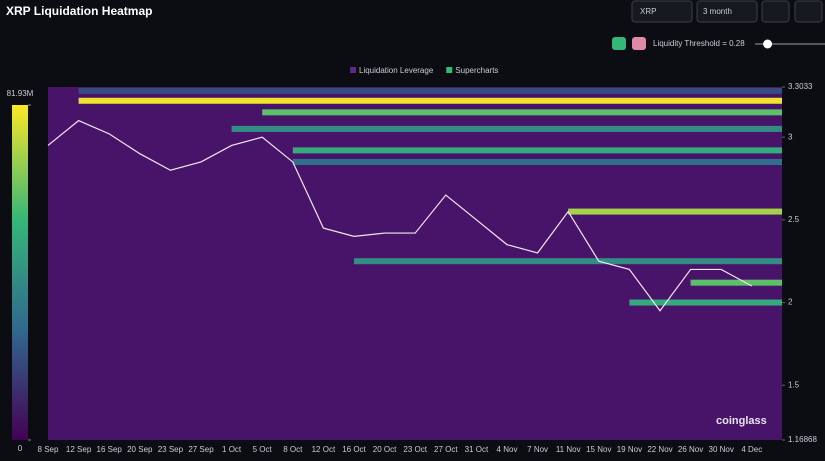 The height and width of the screenshot is (461, 825). What do you see at coordinates (415, 449) in the screenshot?
I see `x-tick-label: 23 Oct` at bounding box center [415, 449].